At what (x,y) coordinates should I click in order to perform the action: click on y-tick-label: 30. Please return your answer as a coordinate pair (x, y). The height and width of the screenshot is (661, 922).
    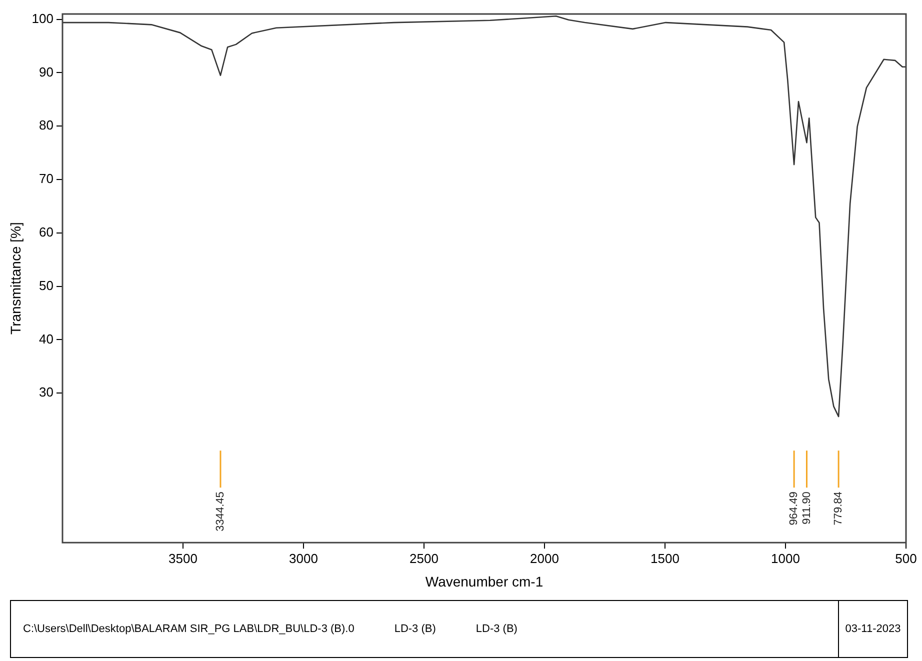
    Looking at the image, I should click on (46, 392).